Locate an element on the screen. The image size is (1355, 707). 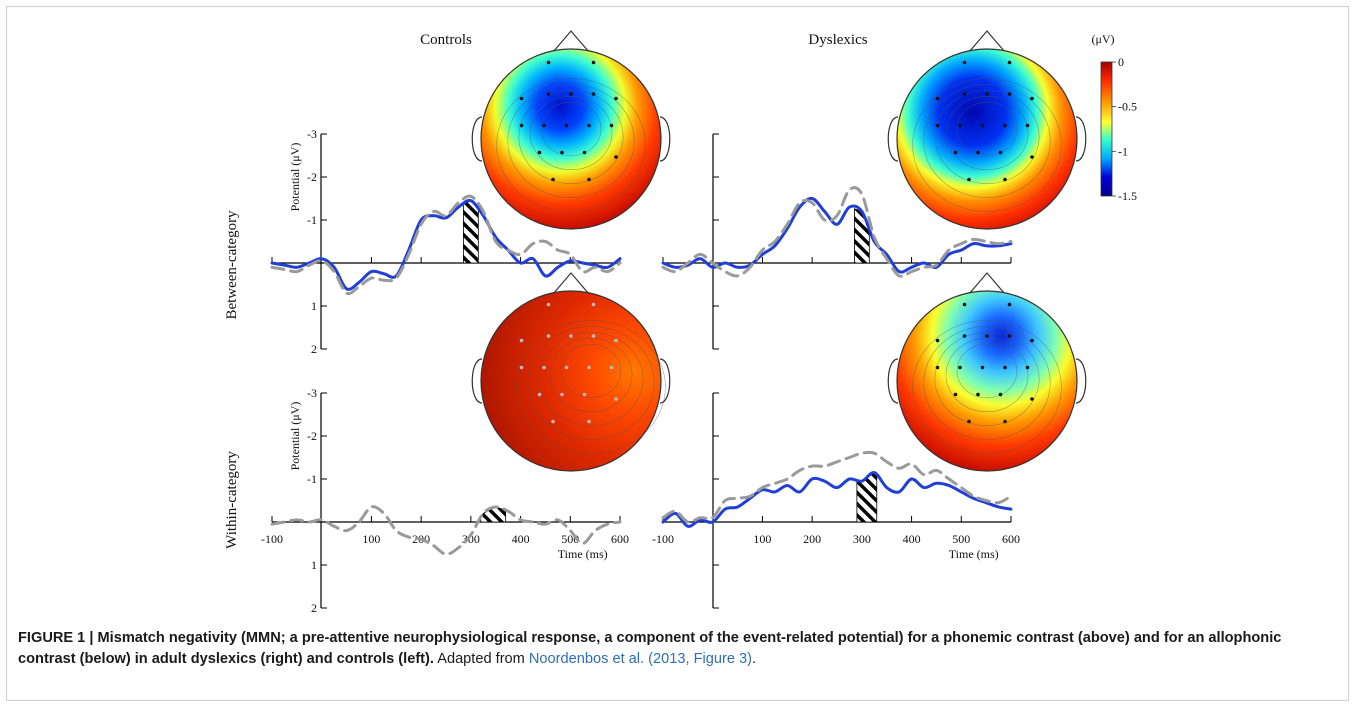
scalp-ear-left is located at coordinates (477, 139).